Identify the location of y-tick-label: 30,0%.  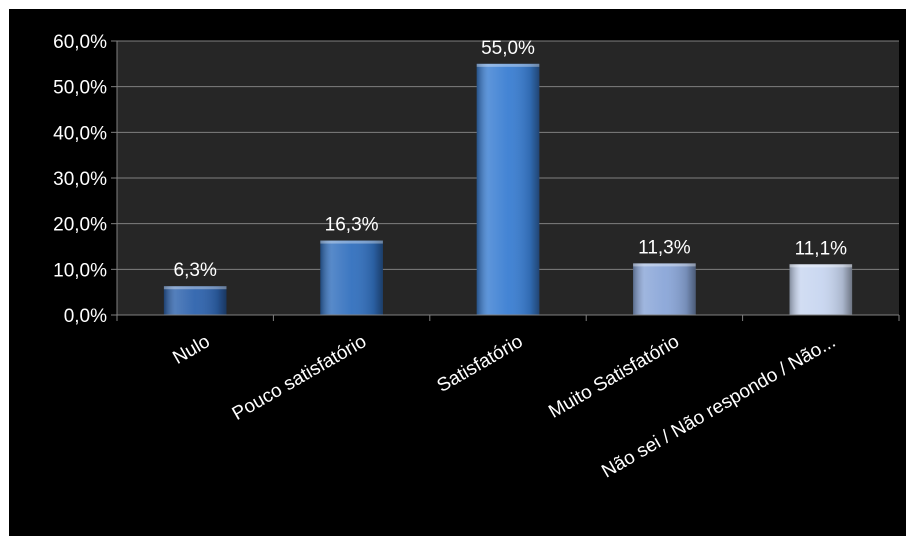
(80, 179).